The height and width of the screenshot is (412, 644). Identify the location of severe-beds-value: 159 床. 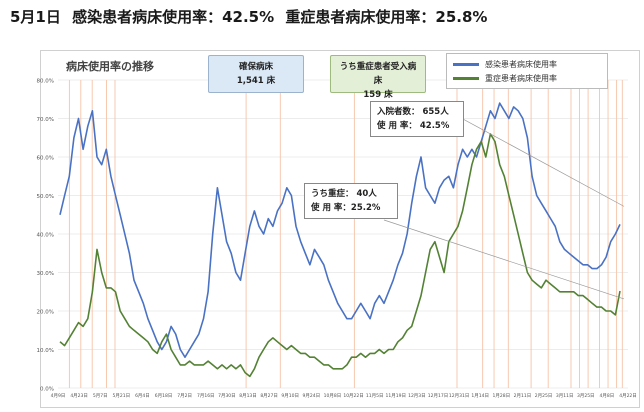
(378, 95).